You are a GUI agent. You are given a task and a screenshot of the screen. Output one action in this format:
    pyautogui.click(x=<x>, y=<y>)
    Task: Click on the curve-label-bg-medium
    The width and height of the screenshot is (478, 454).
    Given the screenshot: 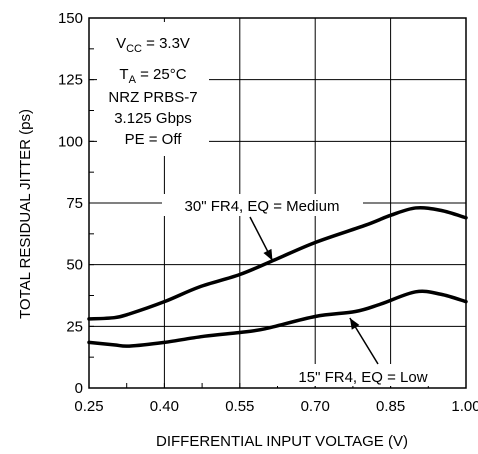 What is the action you would take?
    pyautogui.click(x=262, y=205)
    